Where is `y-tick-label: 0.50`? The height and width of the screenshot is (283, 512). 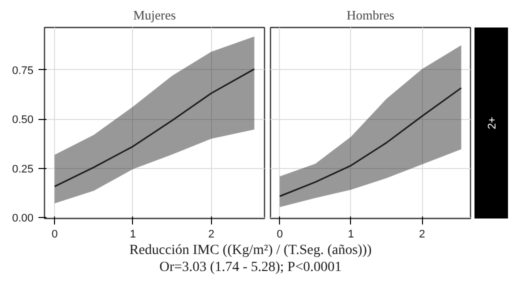
y-tick-label: 0.50 is located at coordinates (23, 120).